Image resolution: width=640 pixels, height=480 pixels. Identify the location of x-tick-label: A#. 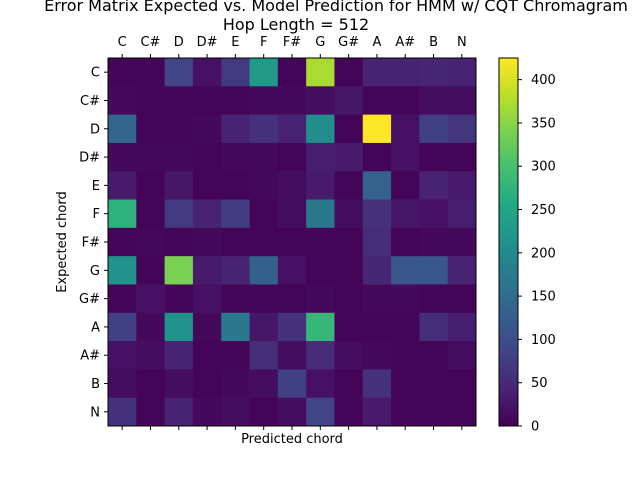
(405, 42).